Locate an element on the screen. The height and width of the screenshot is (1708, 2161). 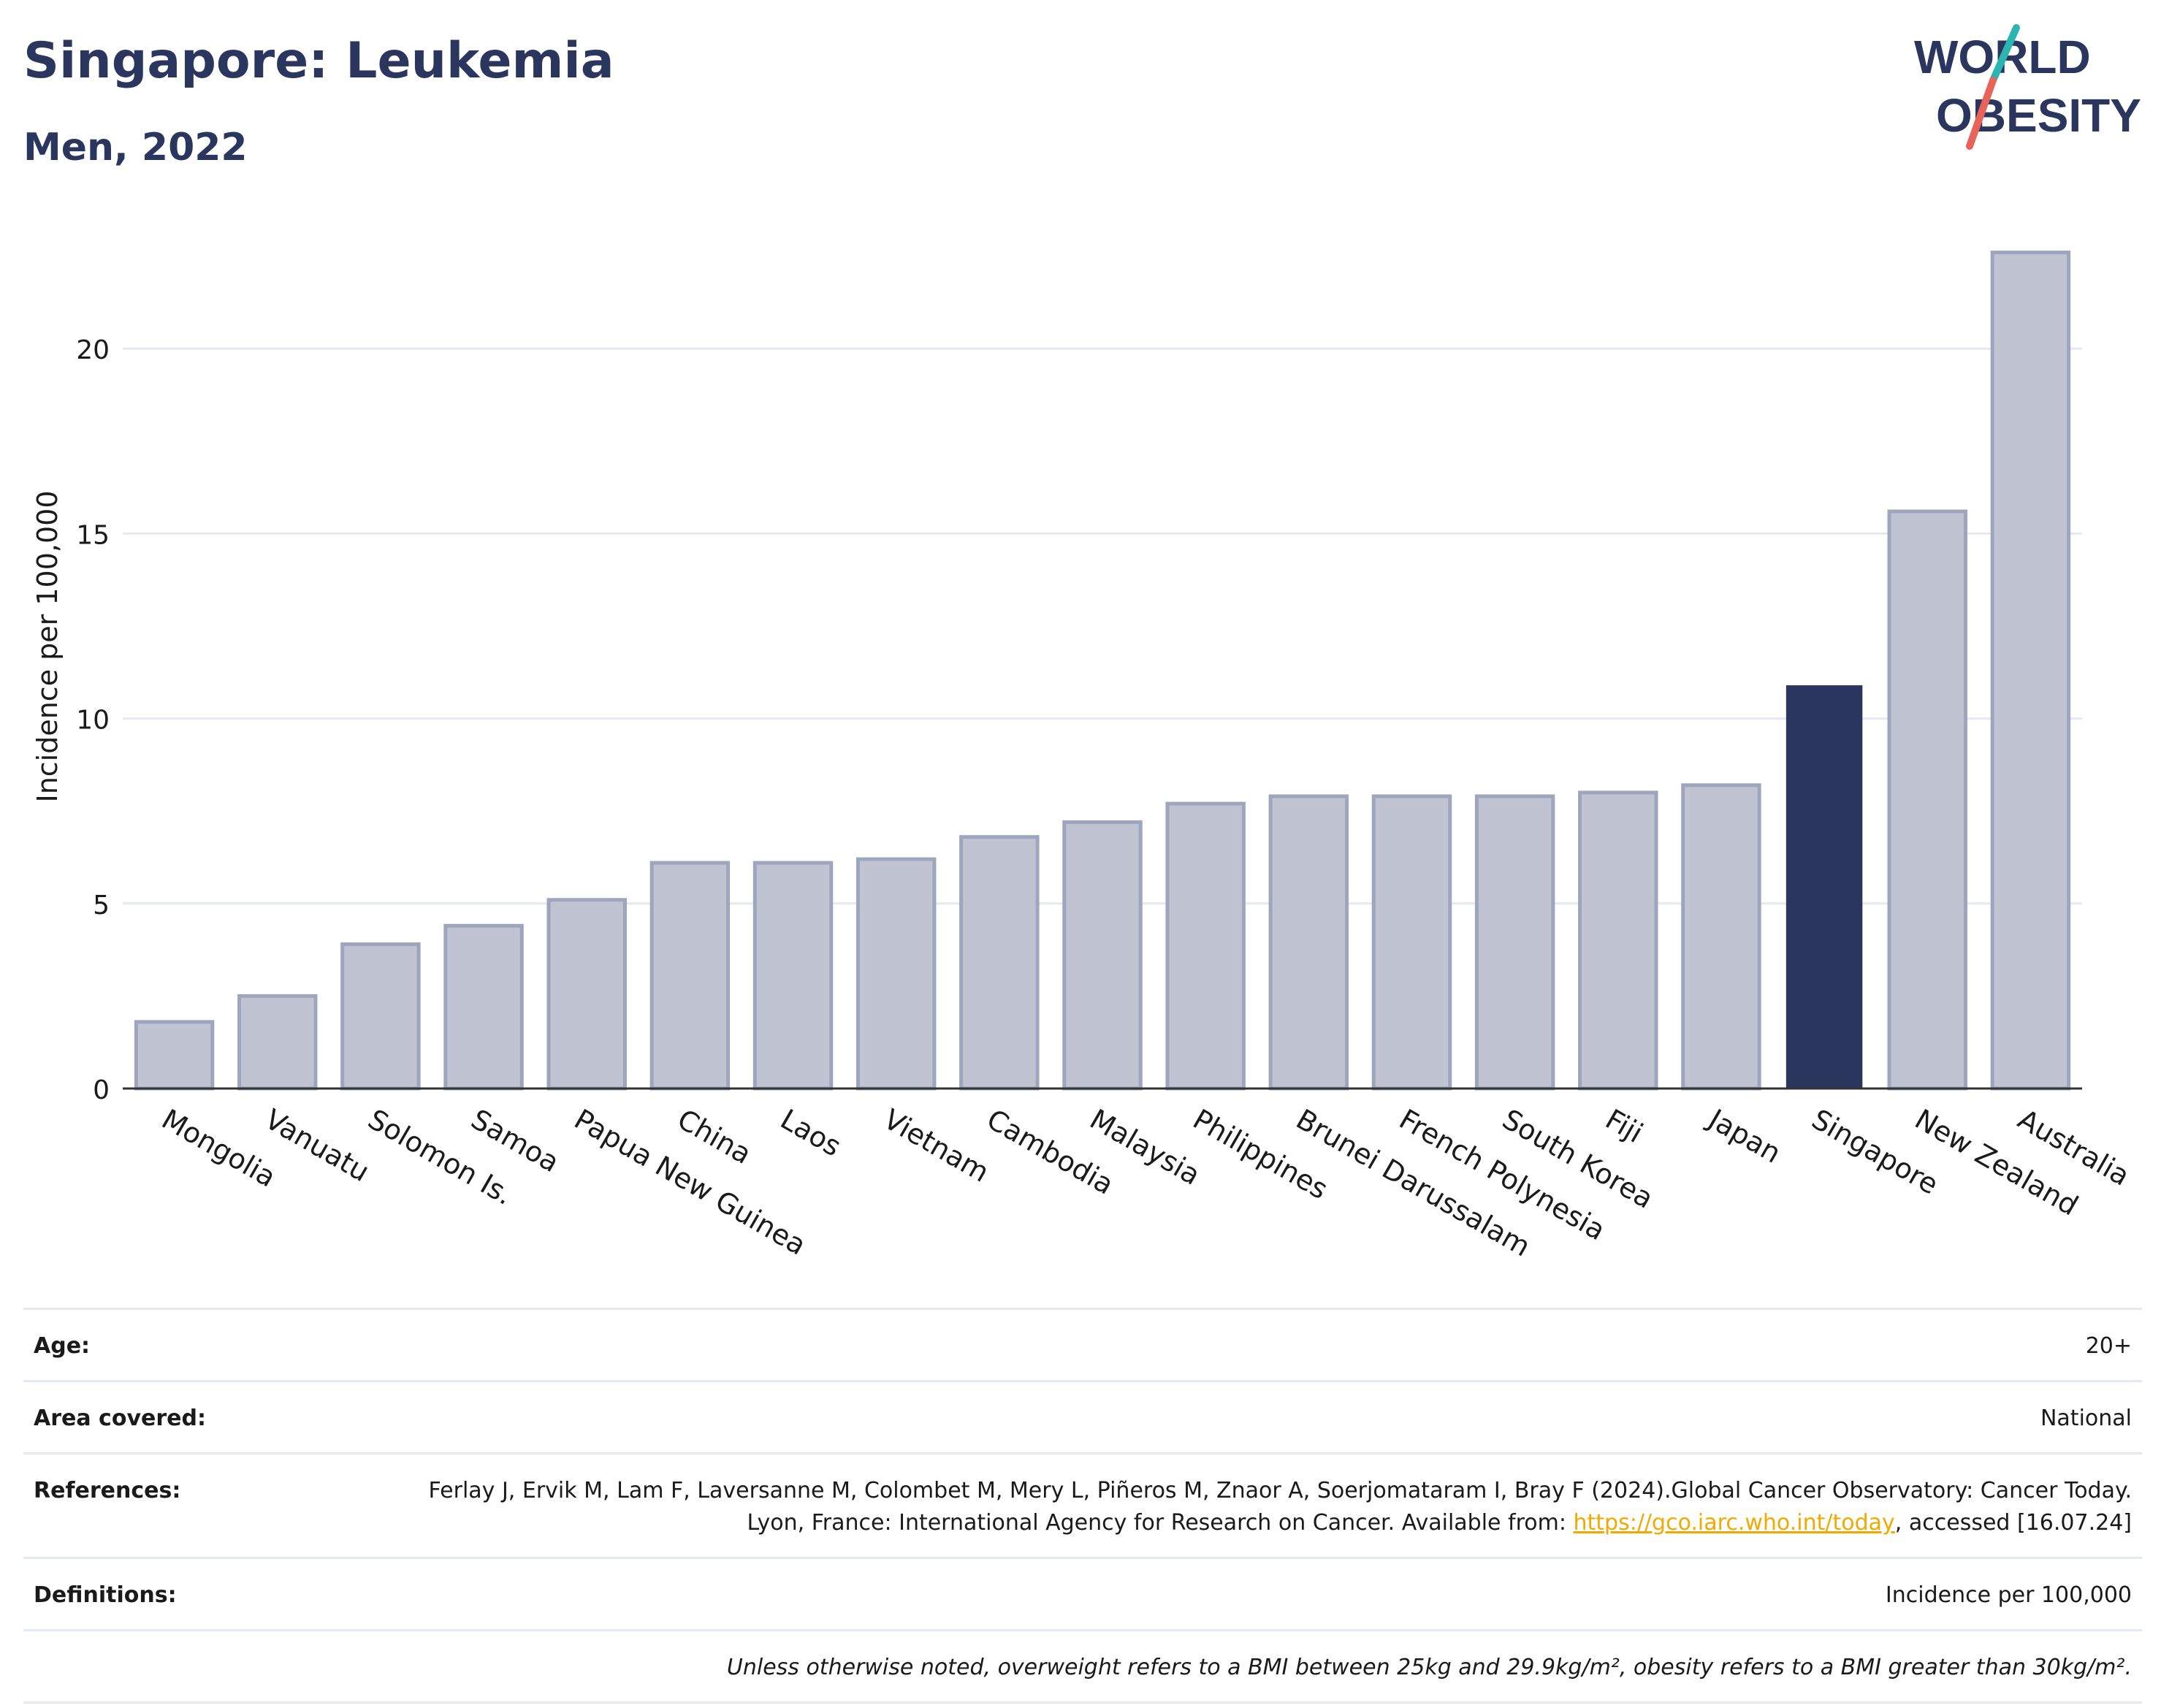
definitions-value: Incidence per 100,000 is located at coordinates (2008, 1595).